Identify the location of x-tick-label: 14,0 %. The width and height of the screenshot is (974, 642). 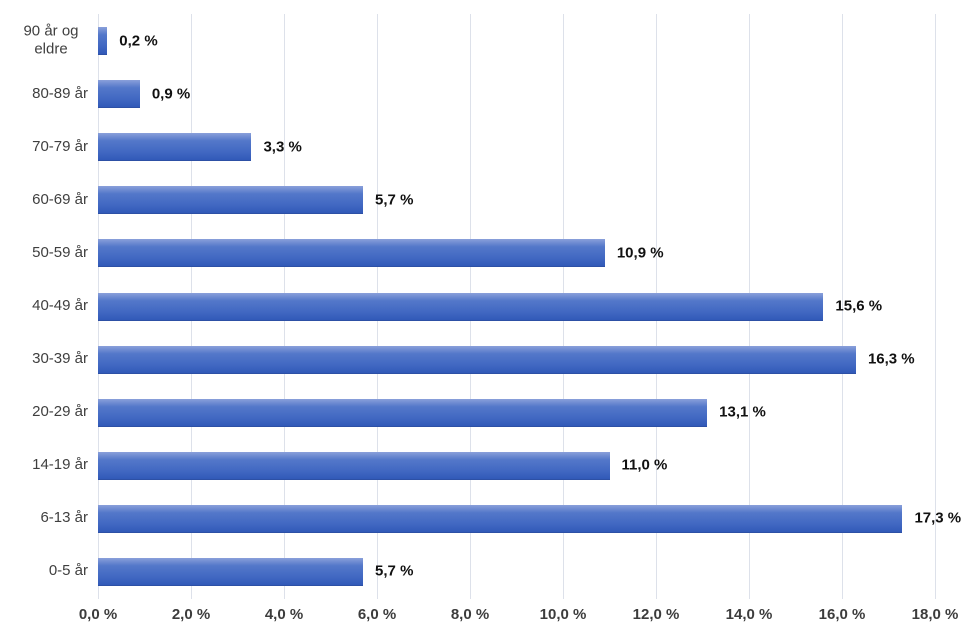
(749, 614).